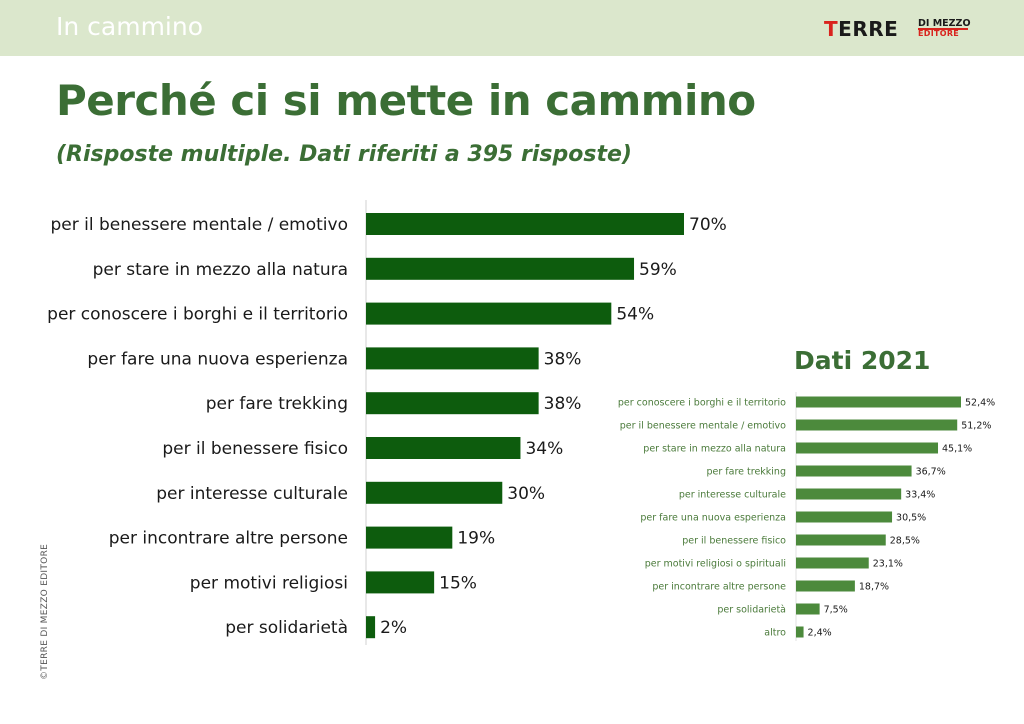 This screenshot has height=724, width=1024. What do you see at coordinates (708, 225) in the screenshot?
I see `value-label: 70%` at bounding box center [708, 225].